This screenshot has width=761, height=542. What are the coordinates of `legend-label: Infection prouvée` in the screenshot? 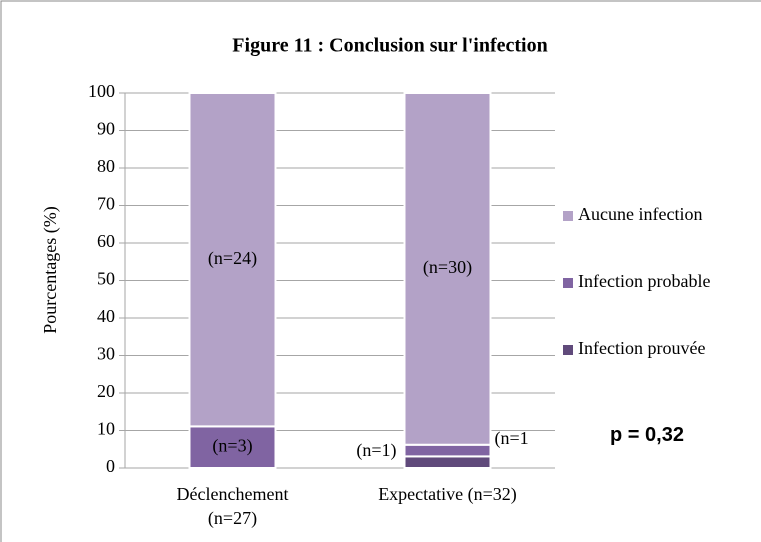 It's located at (641, 348).